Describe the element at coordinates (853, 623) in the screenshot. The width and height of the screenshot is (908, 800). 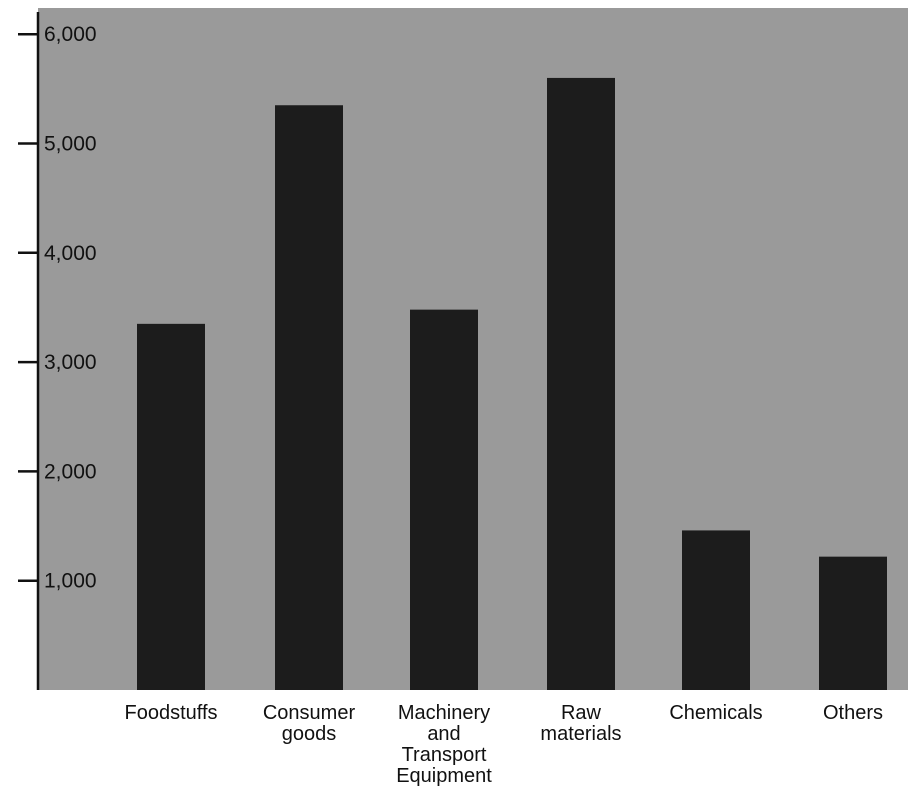
I see `bar-others` at that location.